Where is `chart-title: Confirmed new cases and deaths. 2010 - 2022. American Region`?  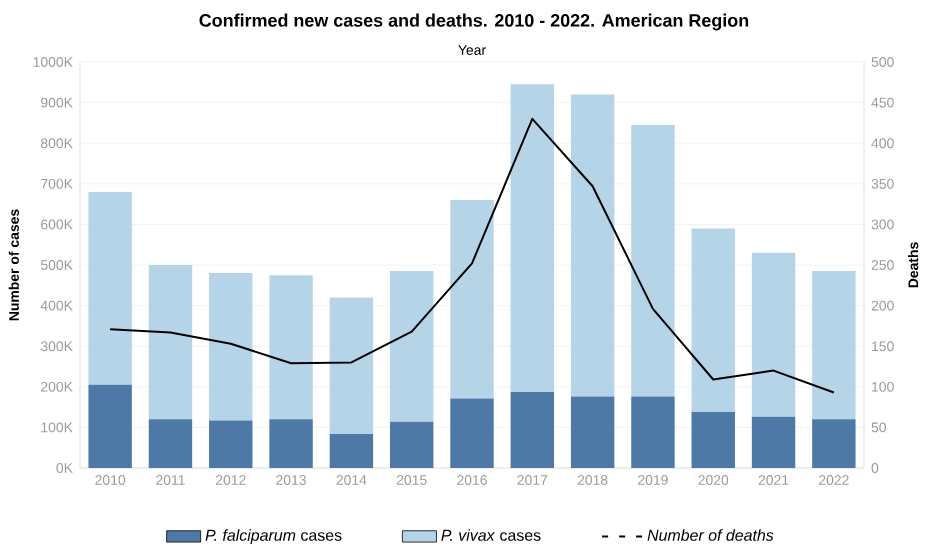 chart-title: Confirmed new cases and deaths. 2010 - 2022. American Region is located at coordinates (474, 22).